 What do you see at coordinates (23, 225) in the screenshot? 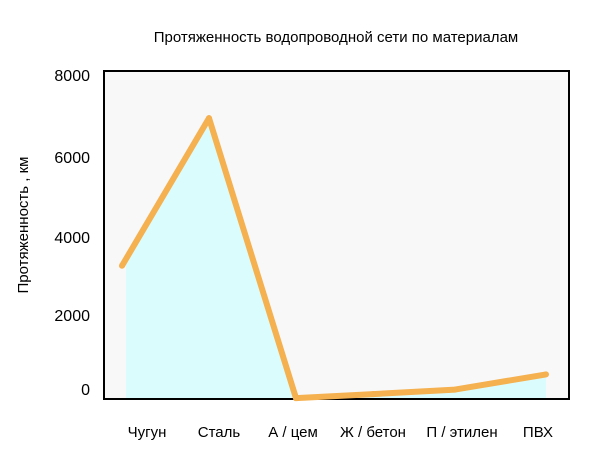
I see `y-axis-label: Протяженность , км` at bounding box center [23, 225].